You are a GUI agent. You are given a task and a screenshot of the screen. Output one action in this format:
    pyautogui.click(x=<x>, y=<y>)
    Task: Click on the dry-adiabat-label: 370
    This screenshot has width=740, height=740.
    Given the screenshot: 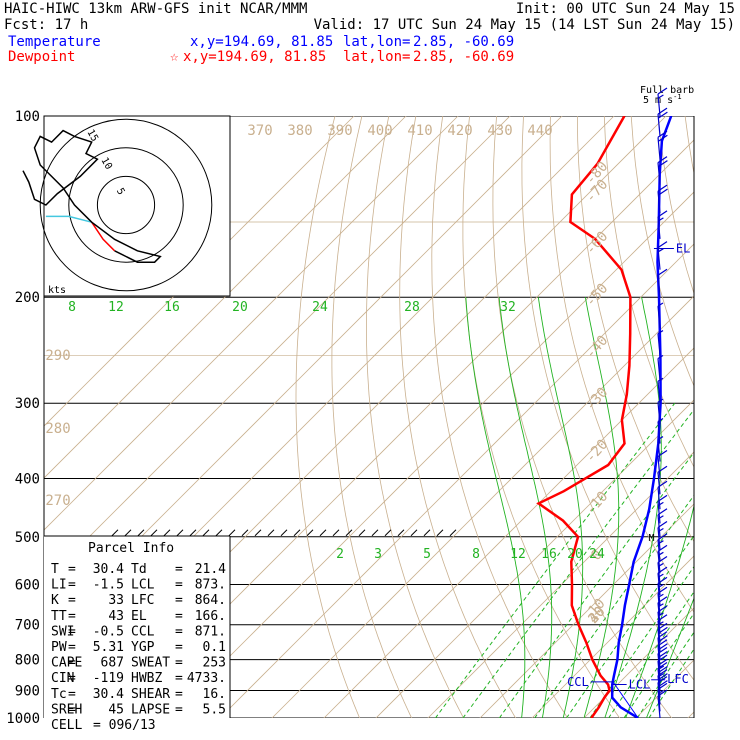 What is the action you would take?
    pyautogui.click(x=259, y=131)
    